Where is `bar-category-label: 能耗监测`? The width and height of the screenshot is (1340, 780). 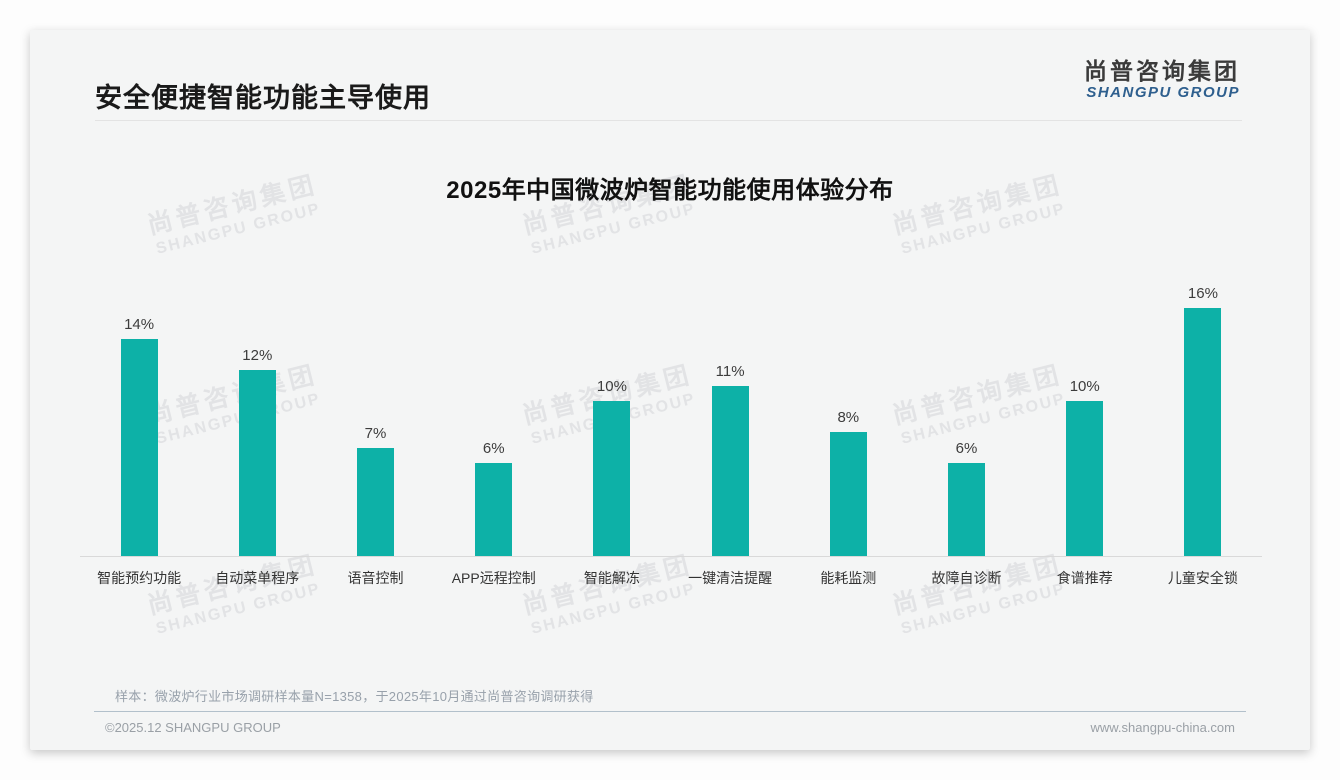
bar-category-label: 能耗监测 is located at coordinates (848, 578).